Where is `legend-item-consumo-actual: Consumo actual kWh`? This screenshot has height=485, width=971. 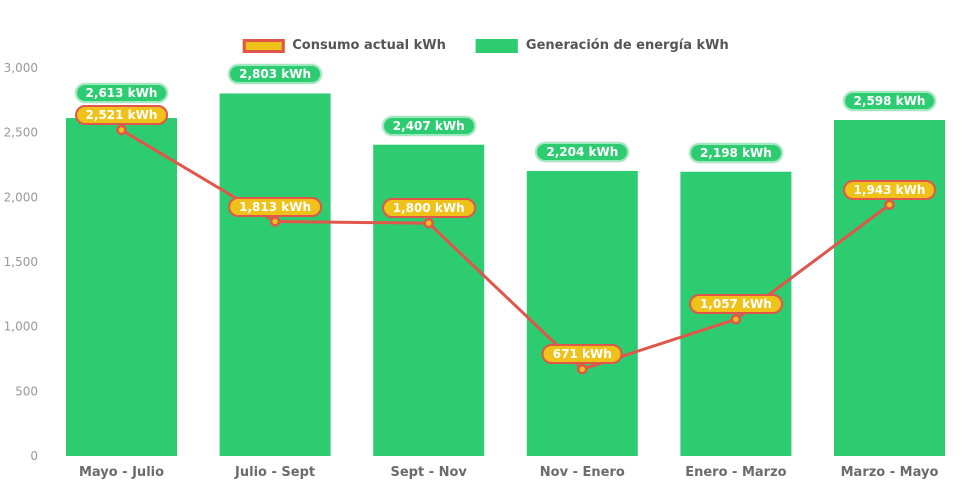 legend-item-consumo-actual: Consumo actual kWh is located at coordinates (344, 45).